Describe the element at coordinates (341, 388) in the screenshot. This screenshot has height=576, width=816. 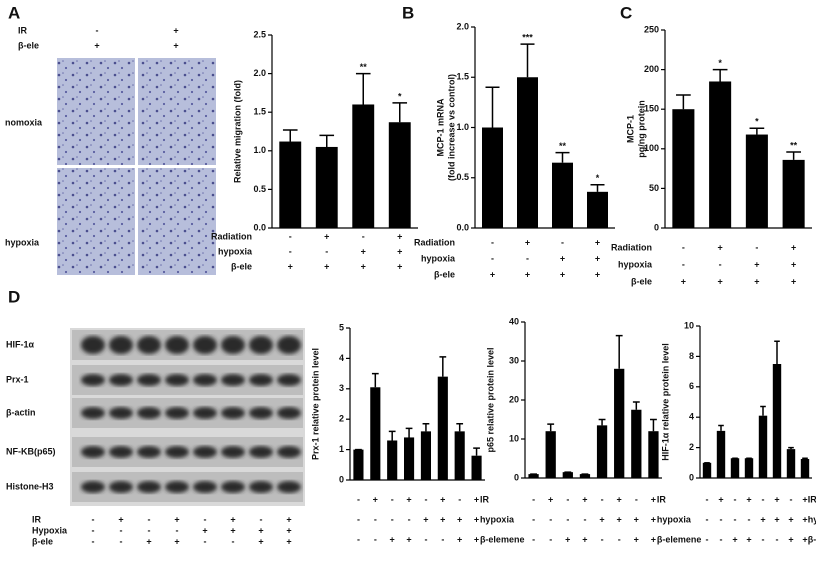
I see `y-tick-label: 3` at that location.